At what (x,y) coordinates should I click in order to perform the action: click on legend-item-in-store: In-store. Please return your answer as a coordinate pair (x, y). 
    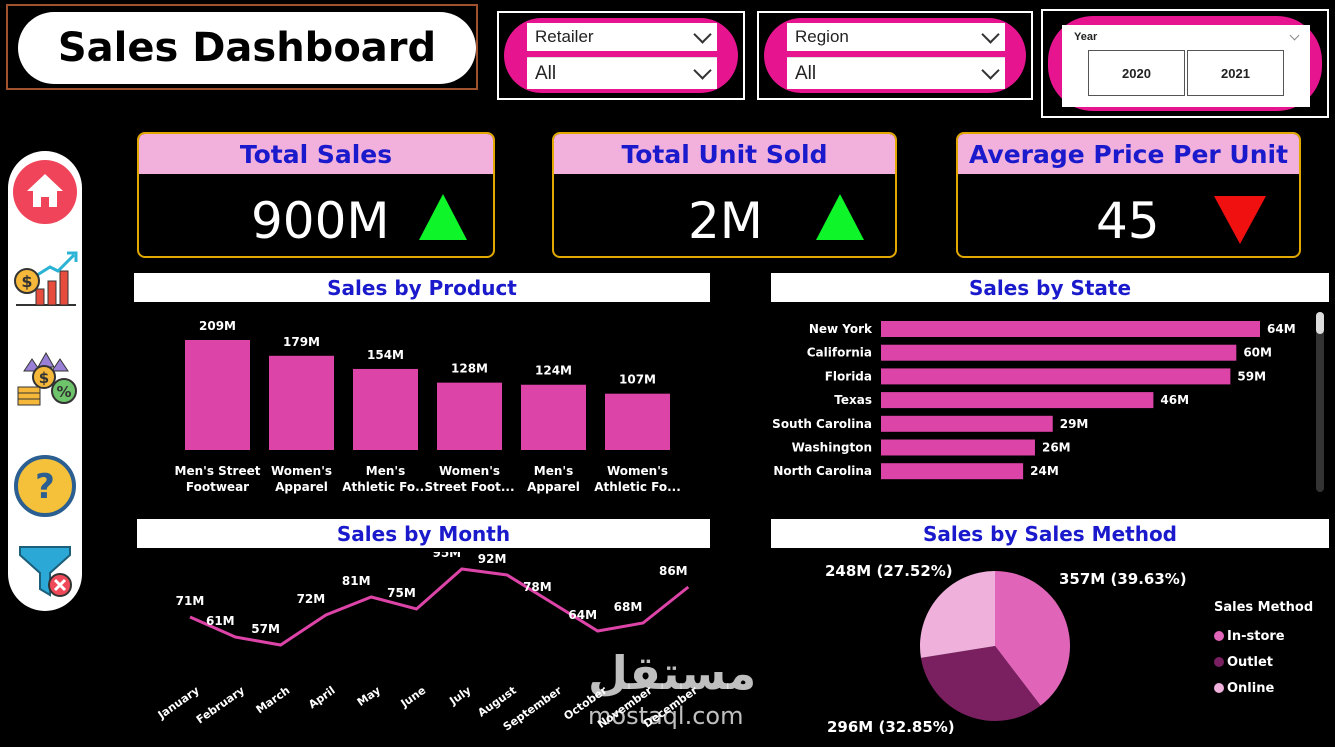
    Looking at the image, I should click on (1263, 636).